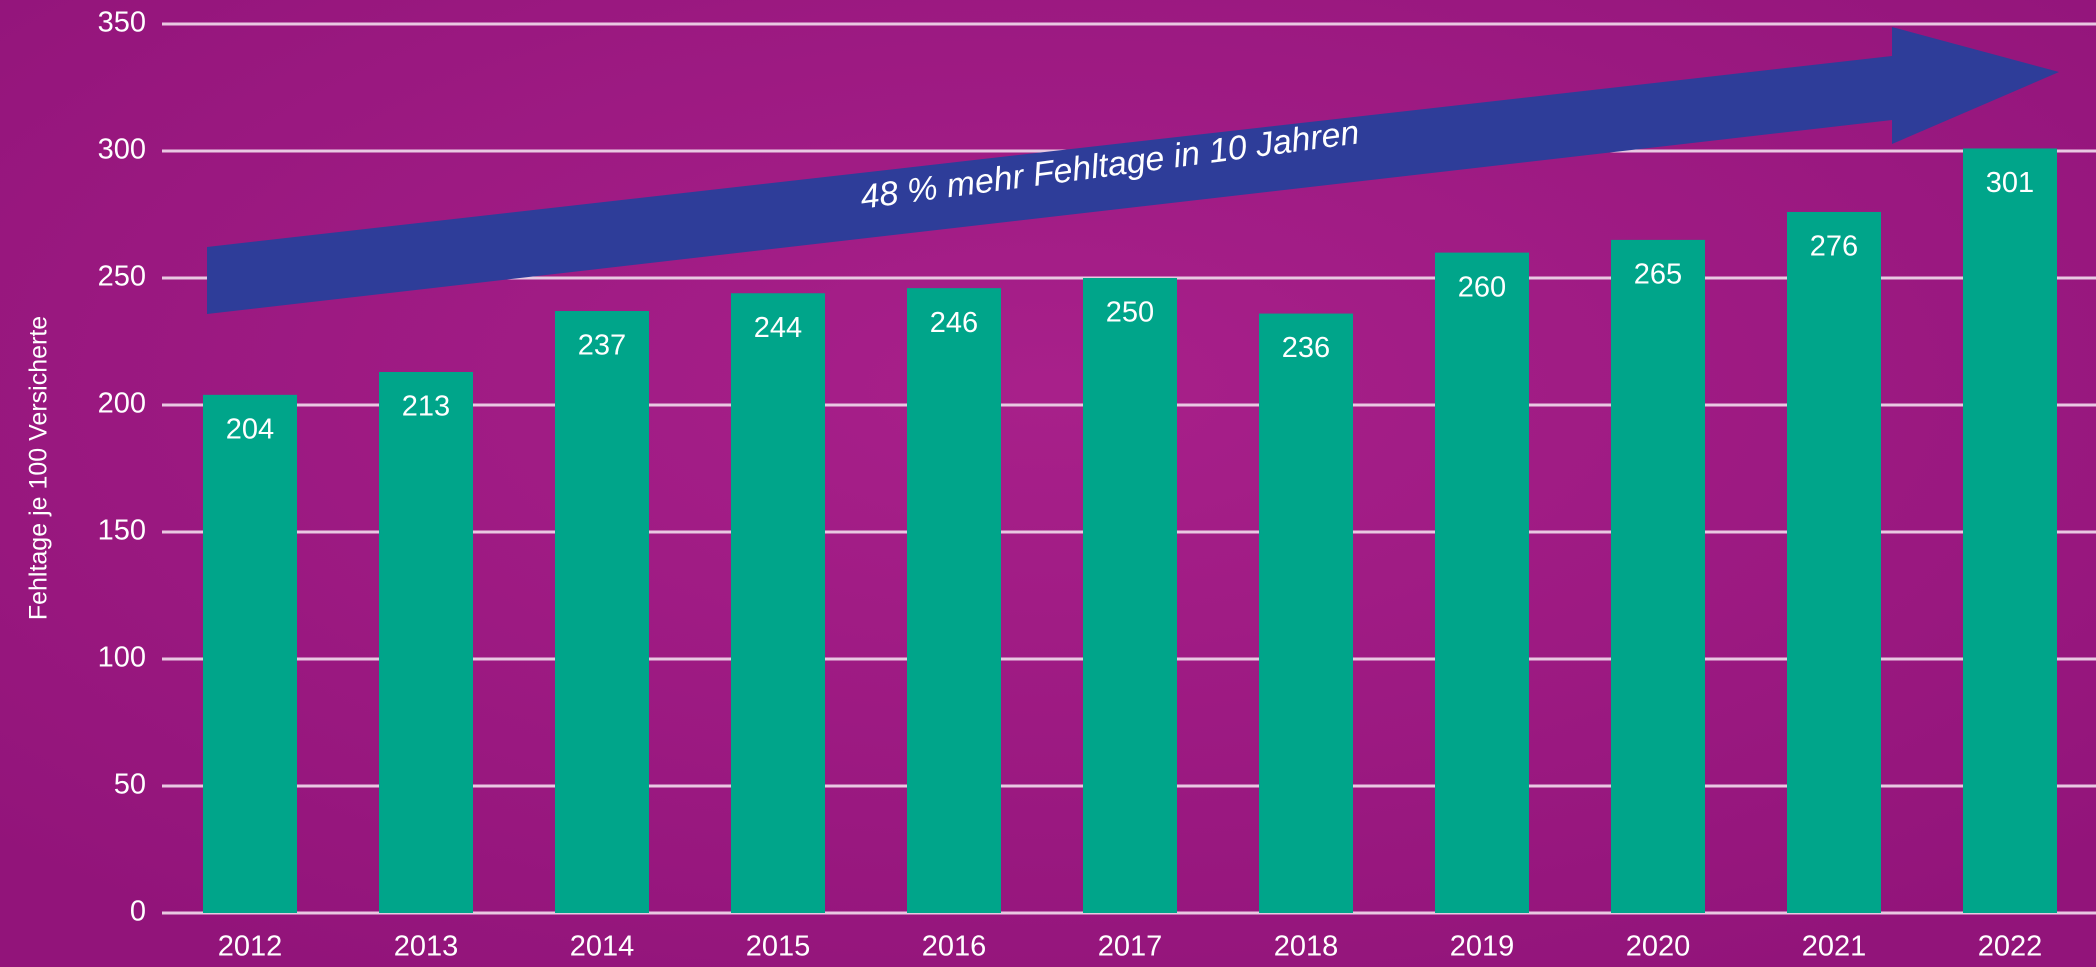  Describe the element at coordinates (1834, 947) in the screenshot. I see `x-tick-label: 2021` at that location.